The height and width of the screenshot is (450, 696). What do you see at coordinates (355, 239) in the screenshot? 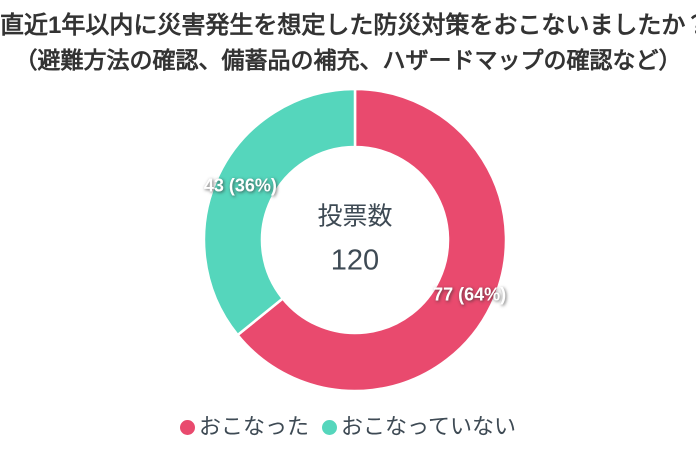
I see `chart-center-text: 投票数 120` at bounding box center [355, 239].